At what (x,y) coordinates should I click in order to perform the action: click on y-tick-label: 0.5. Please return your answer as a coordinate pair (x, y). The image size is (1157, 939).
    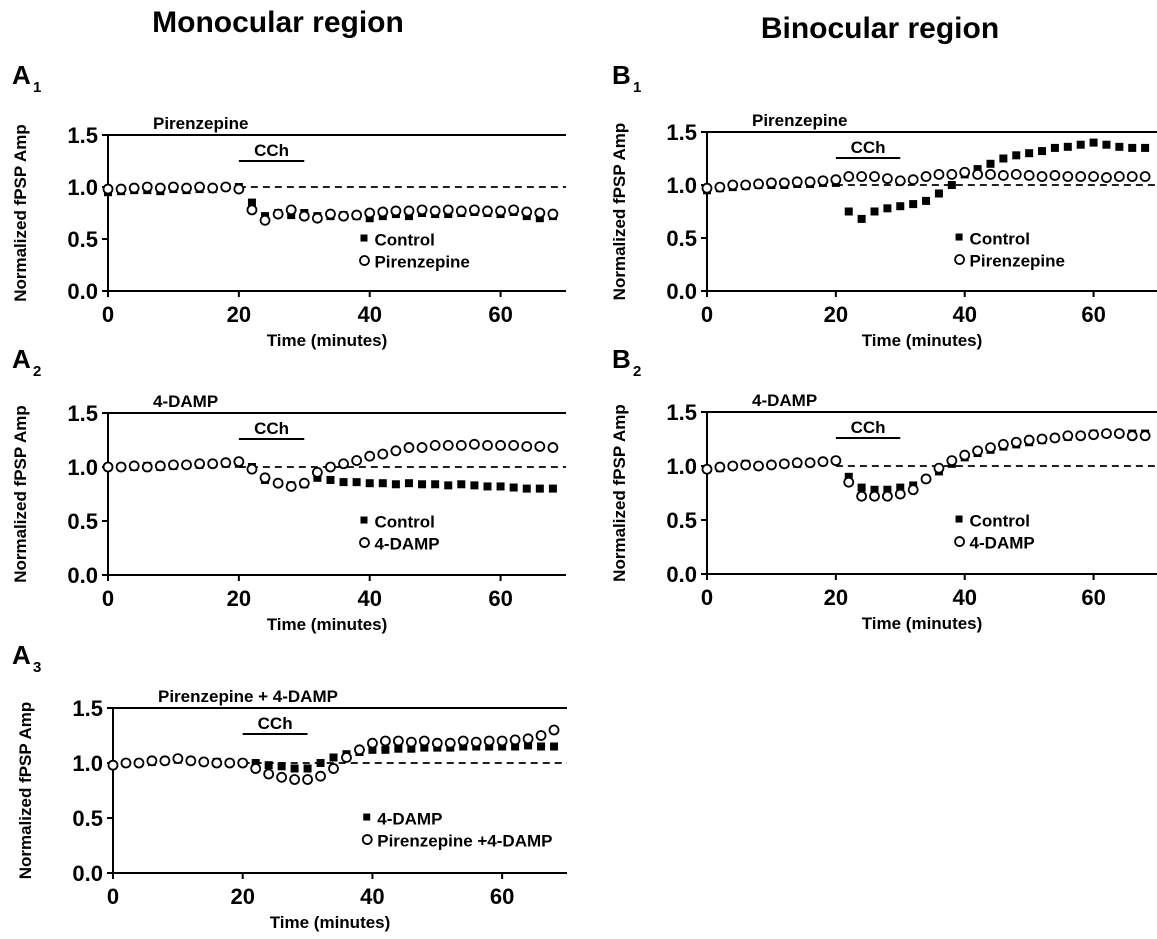
    Looking at the image, I should click on (681, 238).